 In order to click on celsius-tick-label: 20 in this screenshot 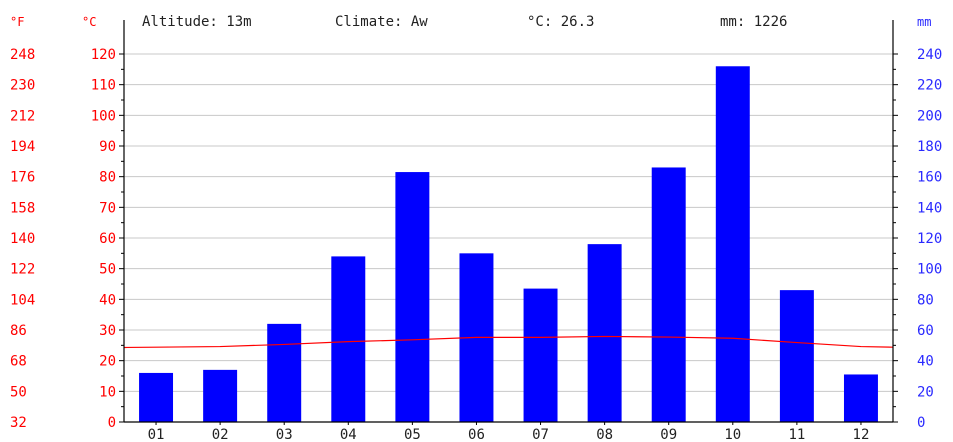, I will do `click(107, 362)`.